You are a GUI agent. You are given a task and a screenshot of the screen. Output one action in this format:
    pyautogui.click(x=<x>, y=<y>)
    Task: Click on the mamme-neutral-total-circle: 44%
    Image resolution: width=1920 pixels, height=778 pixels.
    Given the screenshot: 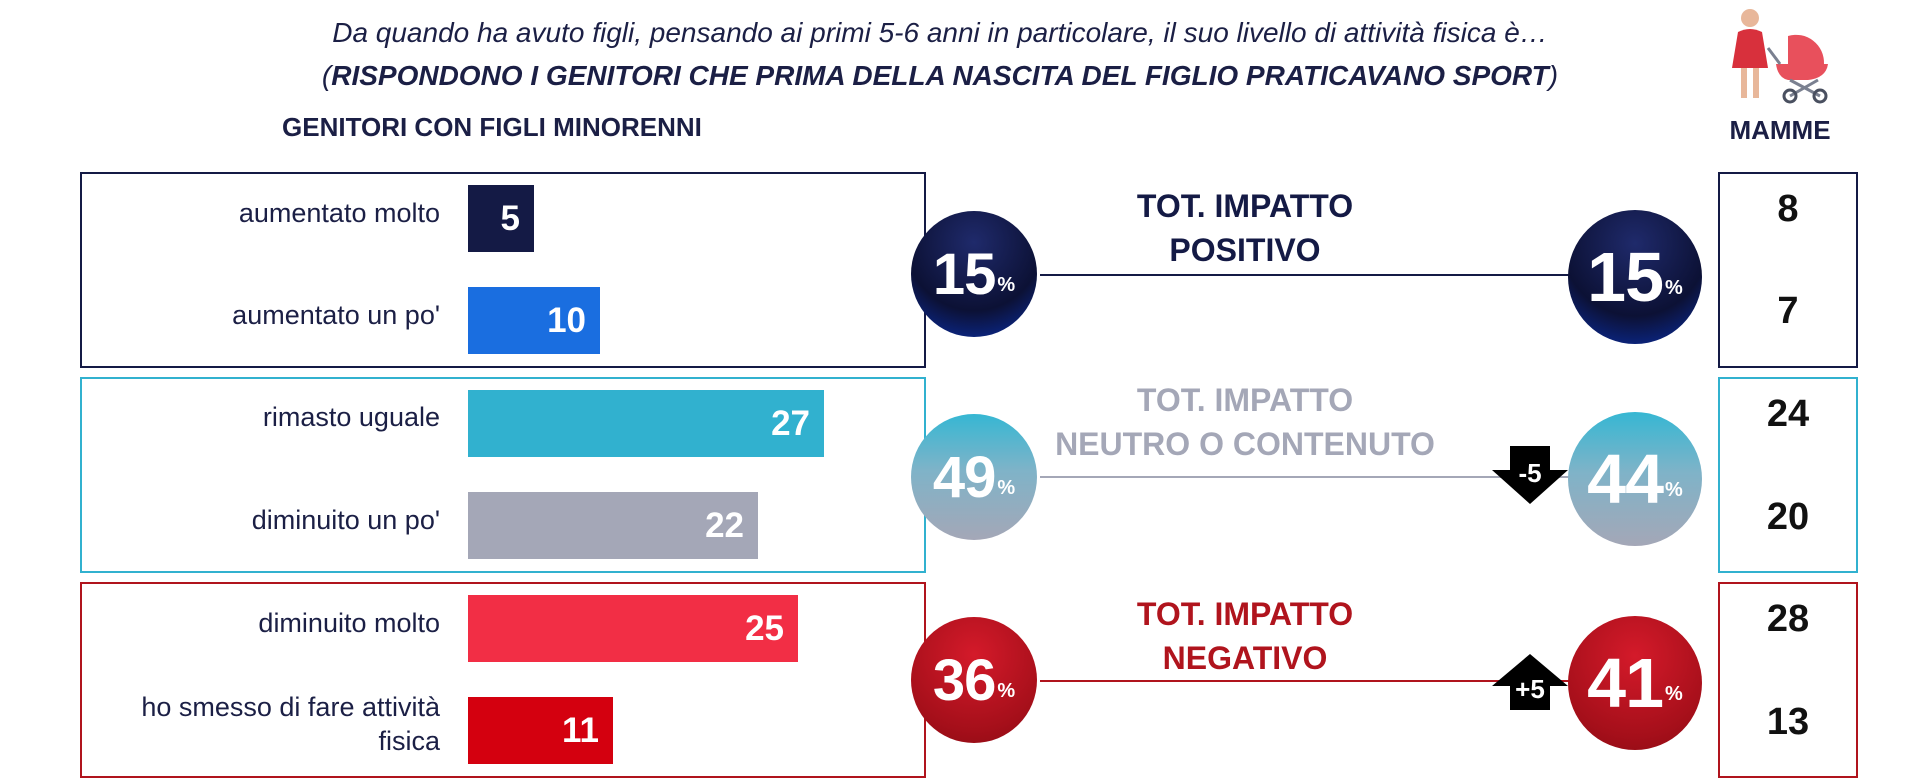 What is the action you would take?
    pyautogui.click(x=1635, y=479)
    